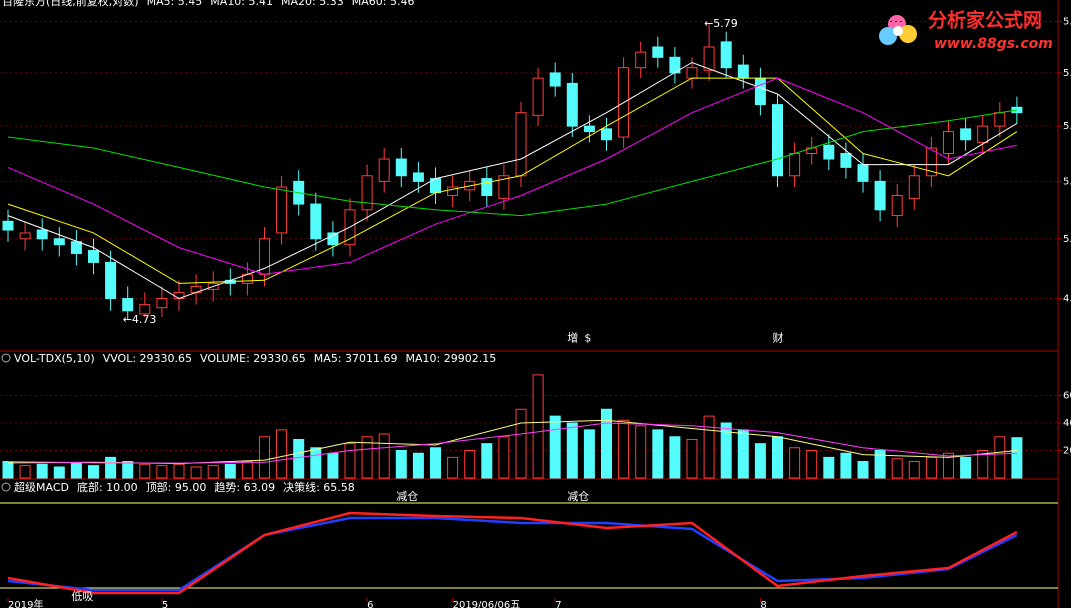 Image resolution: width=1071 pixels, height=608 pixels. What do you see at coordinates (1067, 126) in the screenshot?
I see `y-tick-label: 5.40` at bounding box center [1067, 126].